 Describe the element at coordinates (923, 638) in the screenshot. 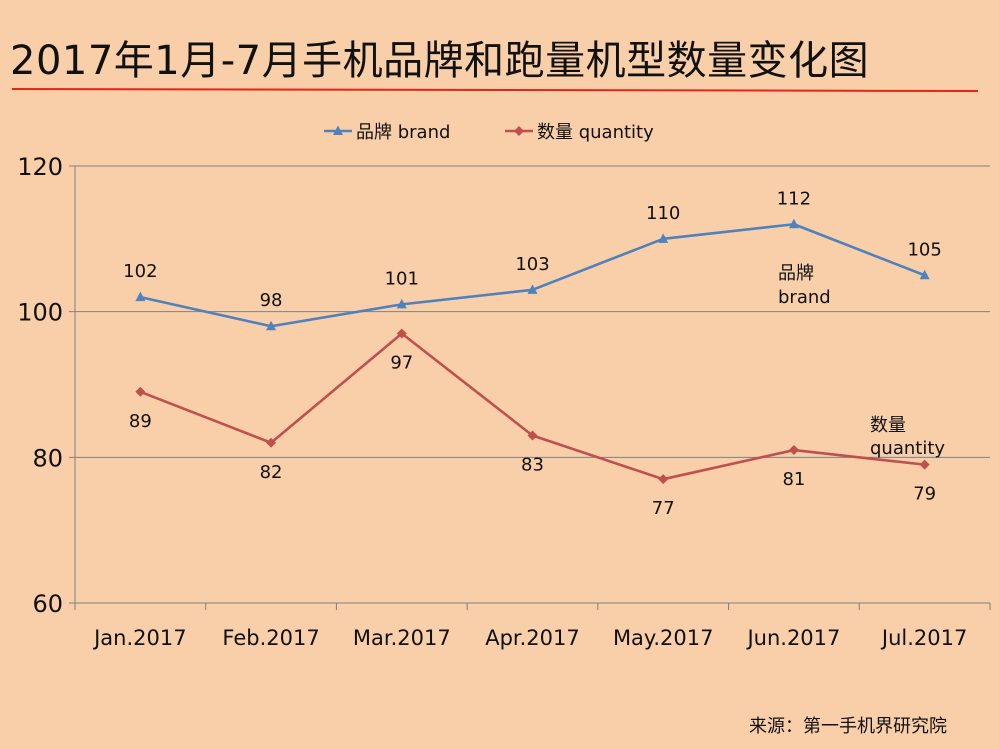

I see `x-tick-label: Jul.2017` at that location.